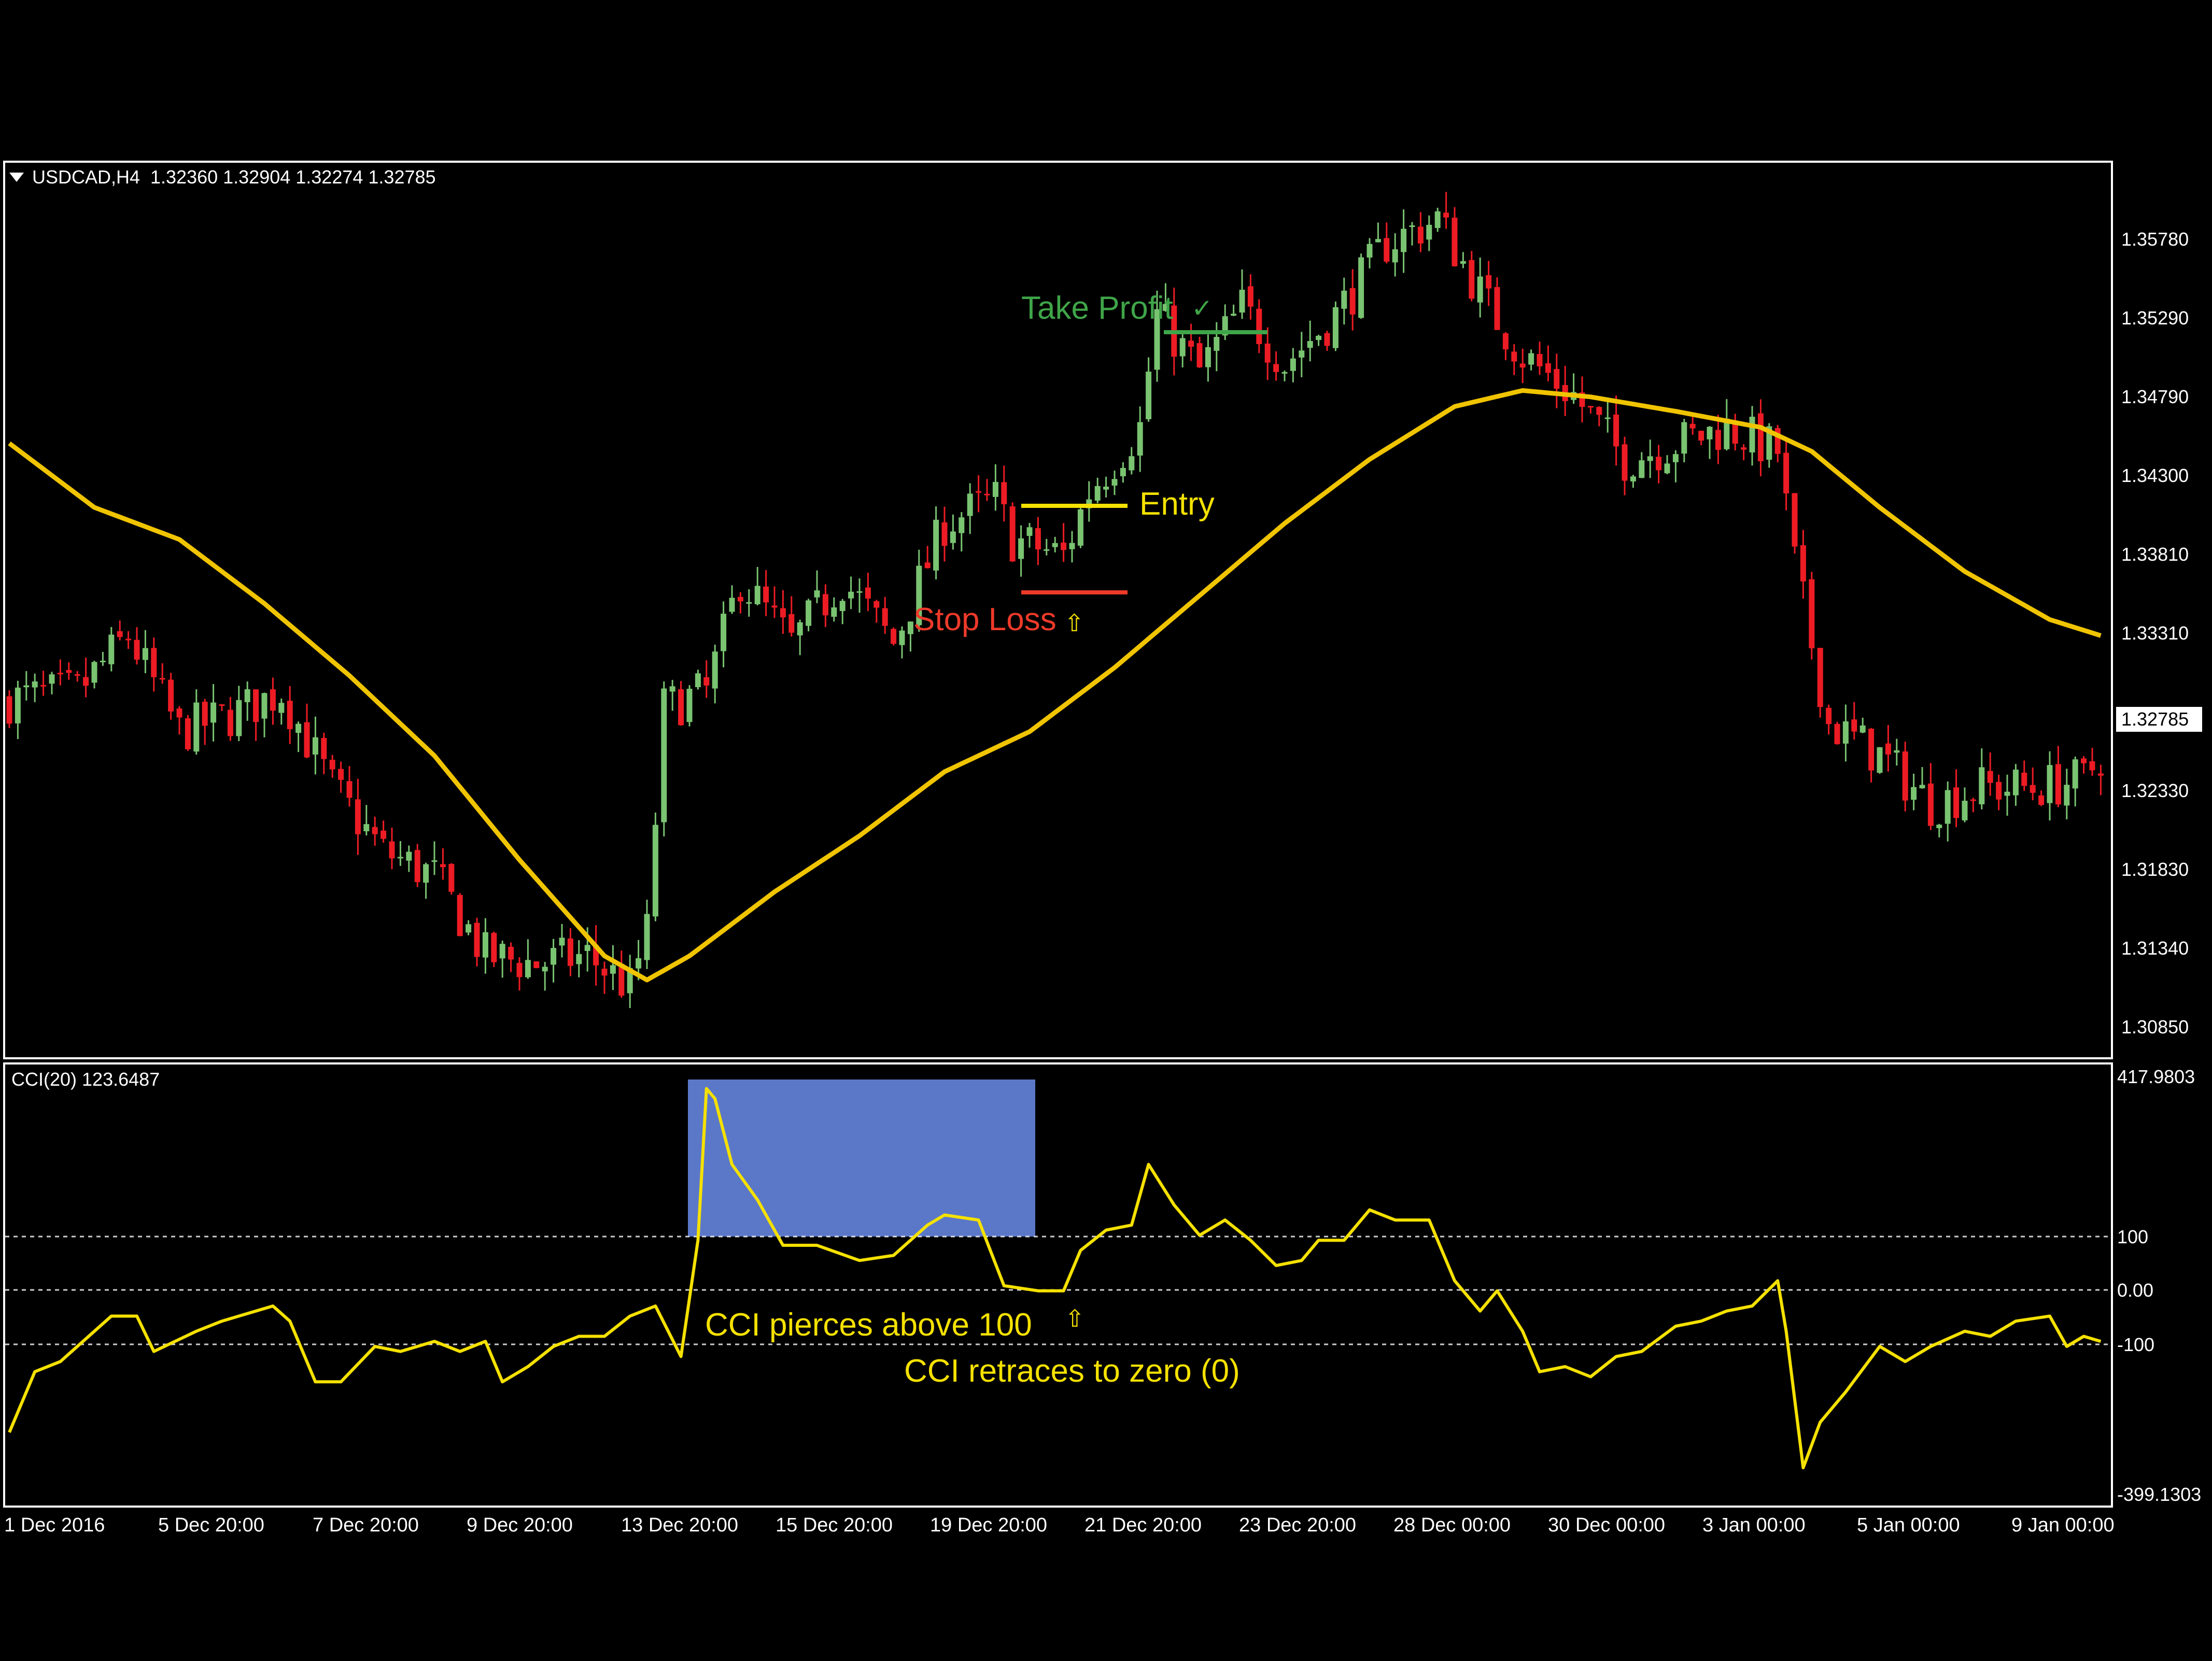 This screenshot has width=2212, height=1661. I want to click on time-label: 7 Dec 20:00, so click(366, 1525).